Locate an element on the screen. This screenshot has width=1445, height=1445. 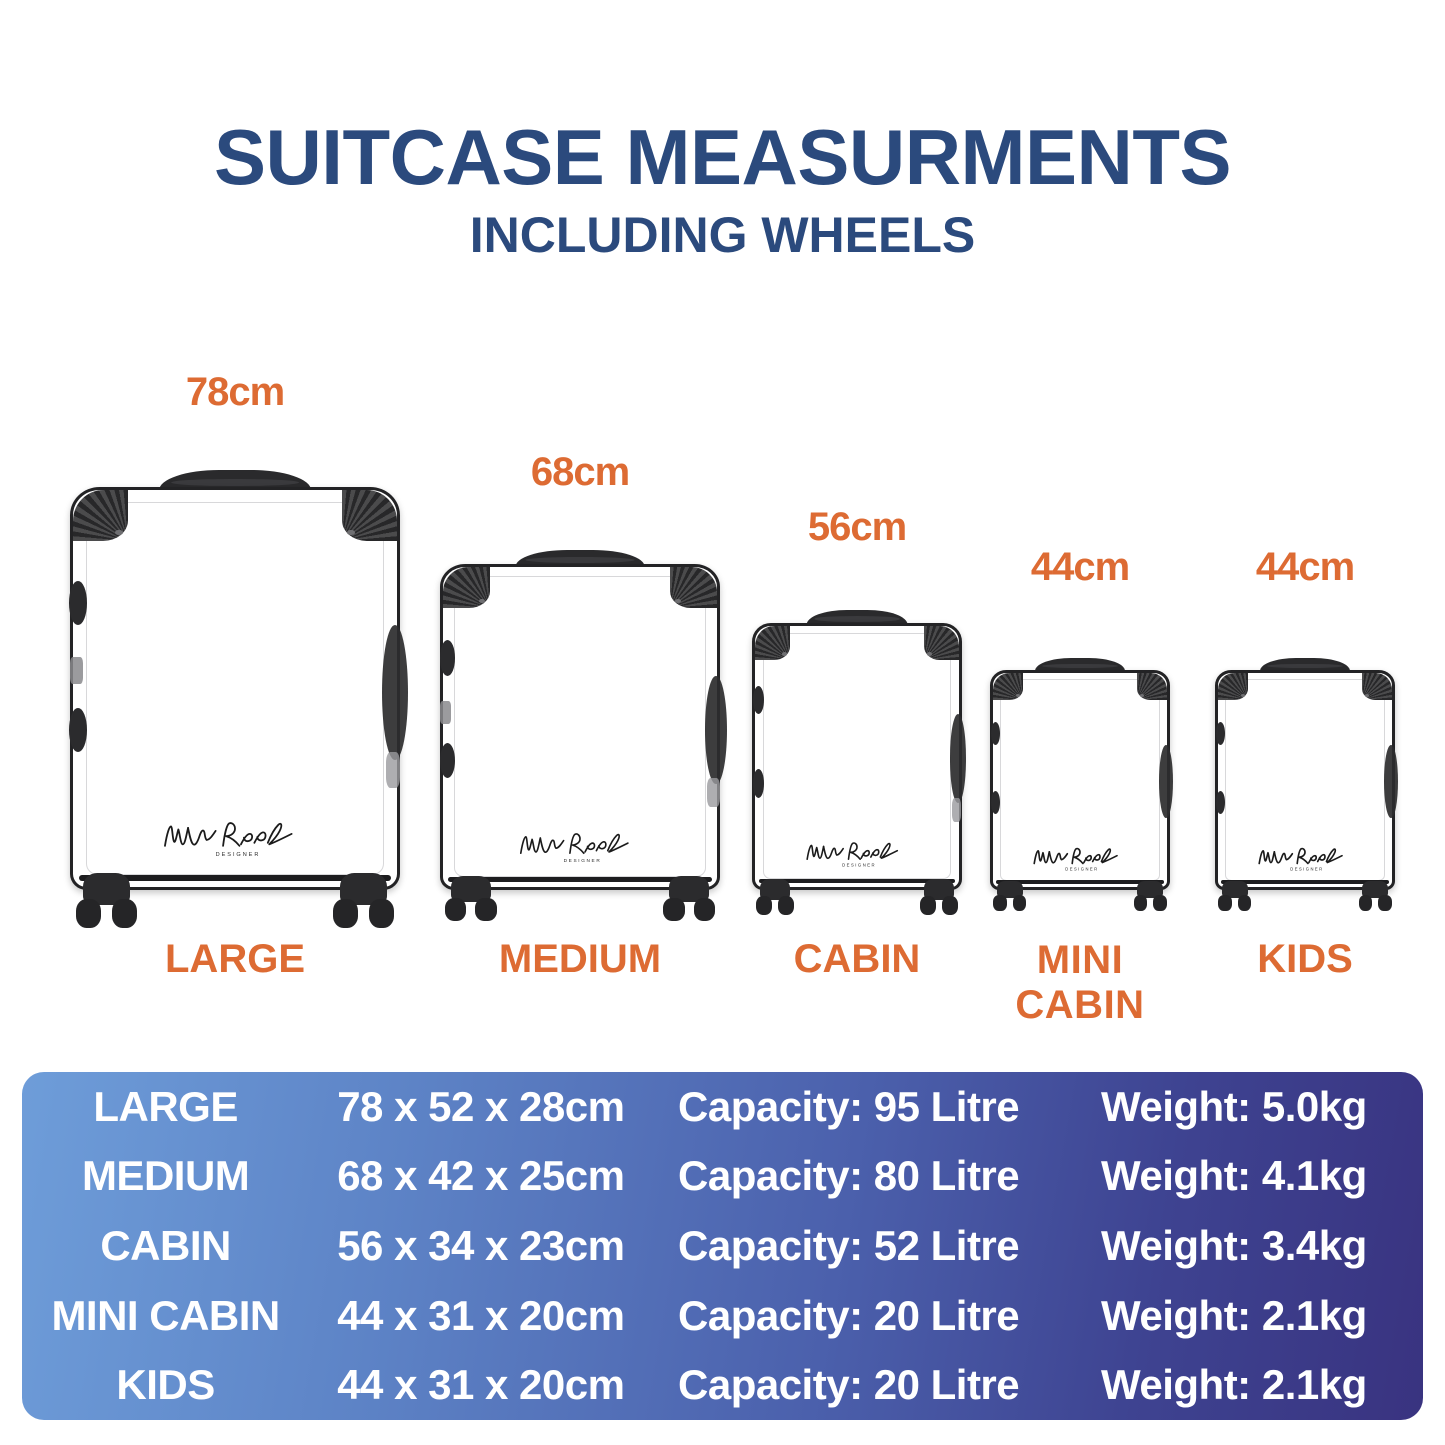
suitcase-graphic-medium: DESIGNER is located at coordinates (583, 735).